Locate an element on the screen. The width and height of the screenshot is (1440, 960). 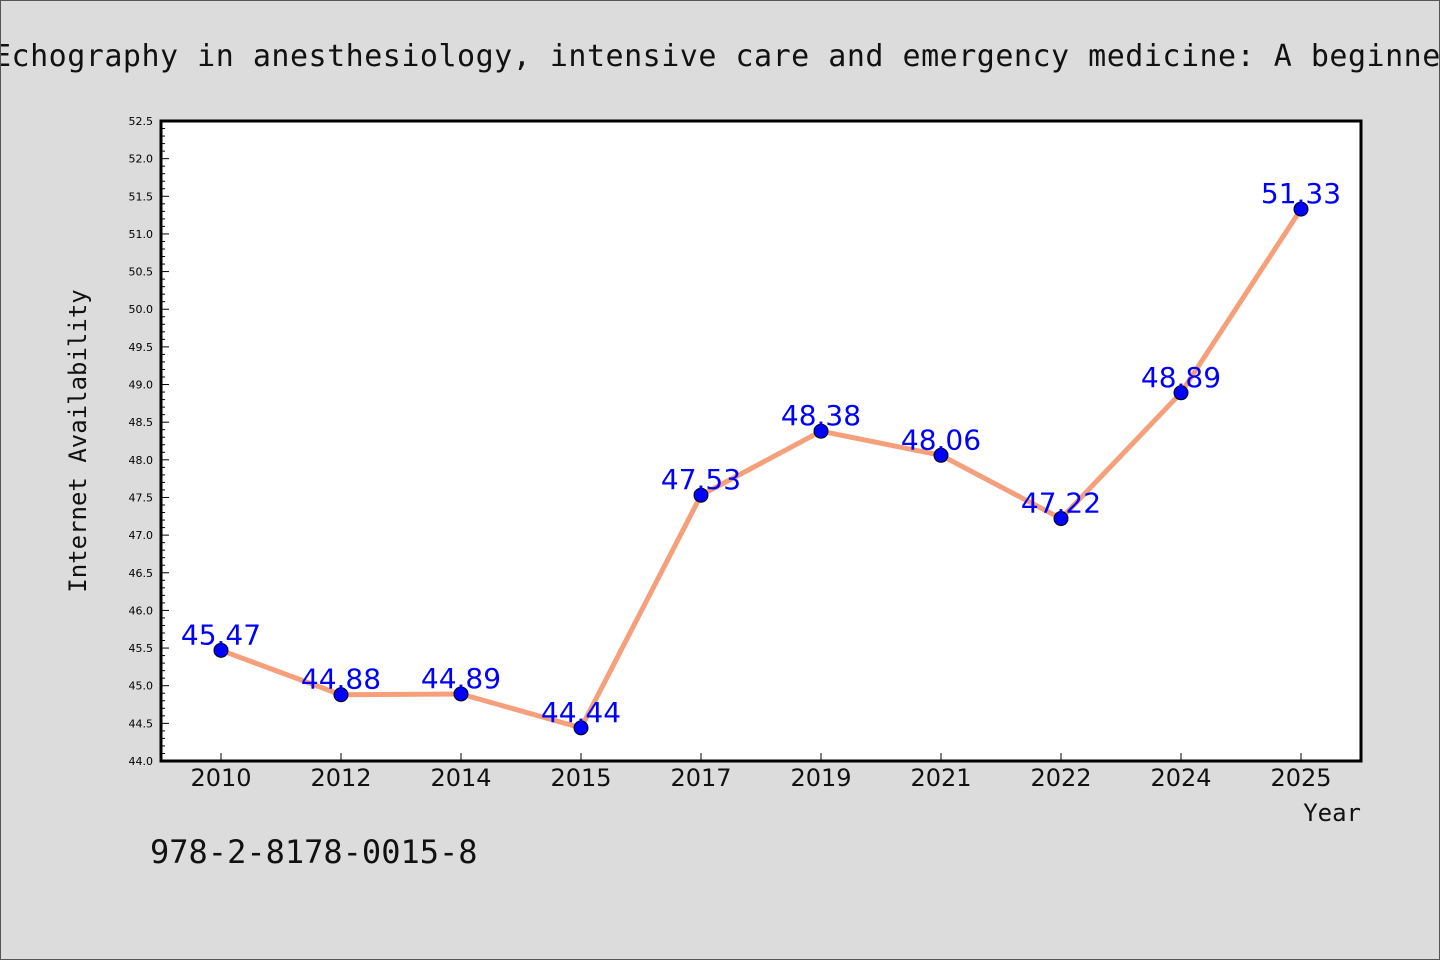
x-tick-label: 2022 is located at coordinates (1060, 778).